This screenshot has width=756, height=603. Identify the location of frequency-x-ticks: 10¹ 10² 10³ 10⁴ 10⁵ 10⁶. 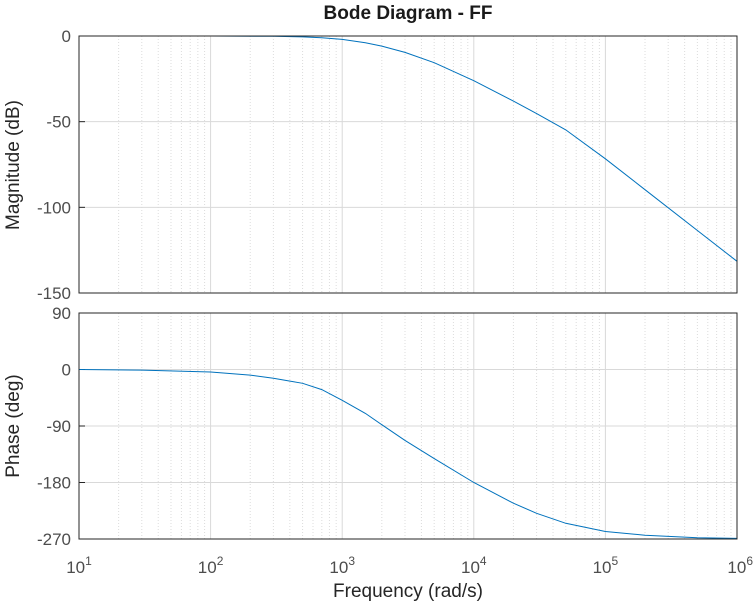
(409, 565).